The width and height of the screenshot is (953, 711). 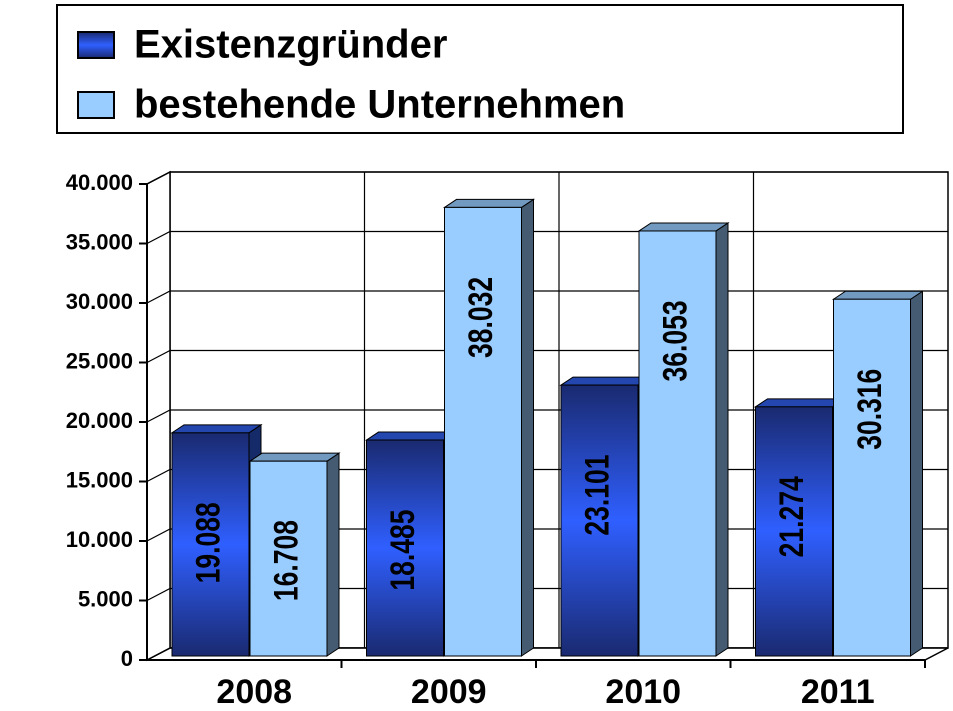 I want to click on y-tick-label: 30.000, so click(x=99, y=301).